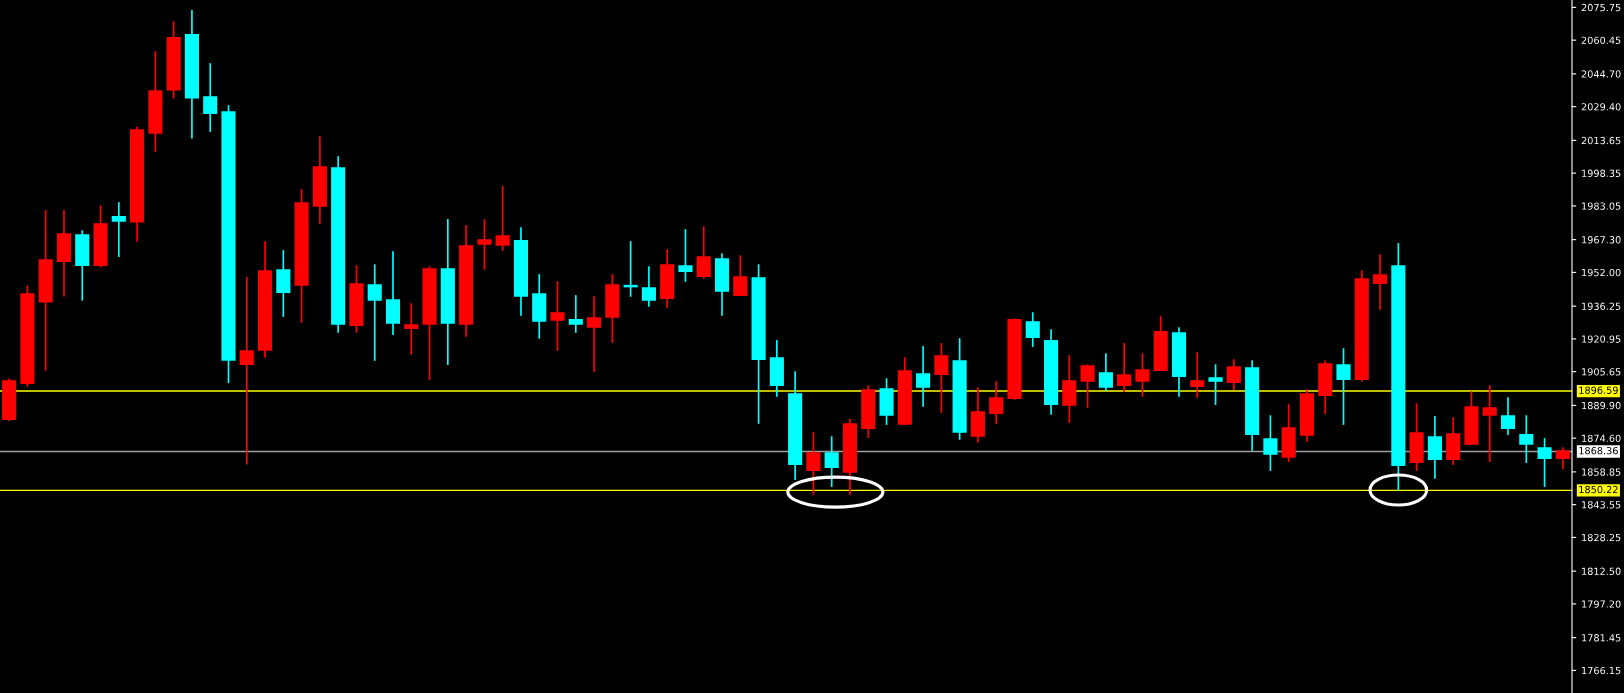 This screenshot has width=1624, height=693. I want to click on y-tick-label: 1998.35, so click(1601, 173).